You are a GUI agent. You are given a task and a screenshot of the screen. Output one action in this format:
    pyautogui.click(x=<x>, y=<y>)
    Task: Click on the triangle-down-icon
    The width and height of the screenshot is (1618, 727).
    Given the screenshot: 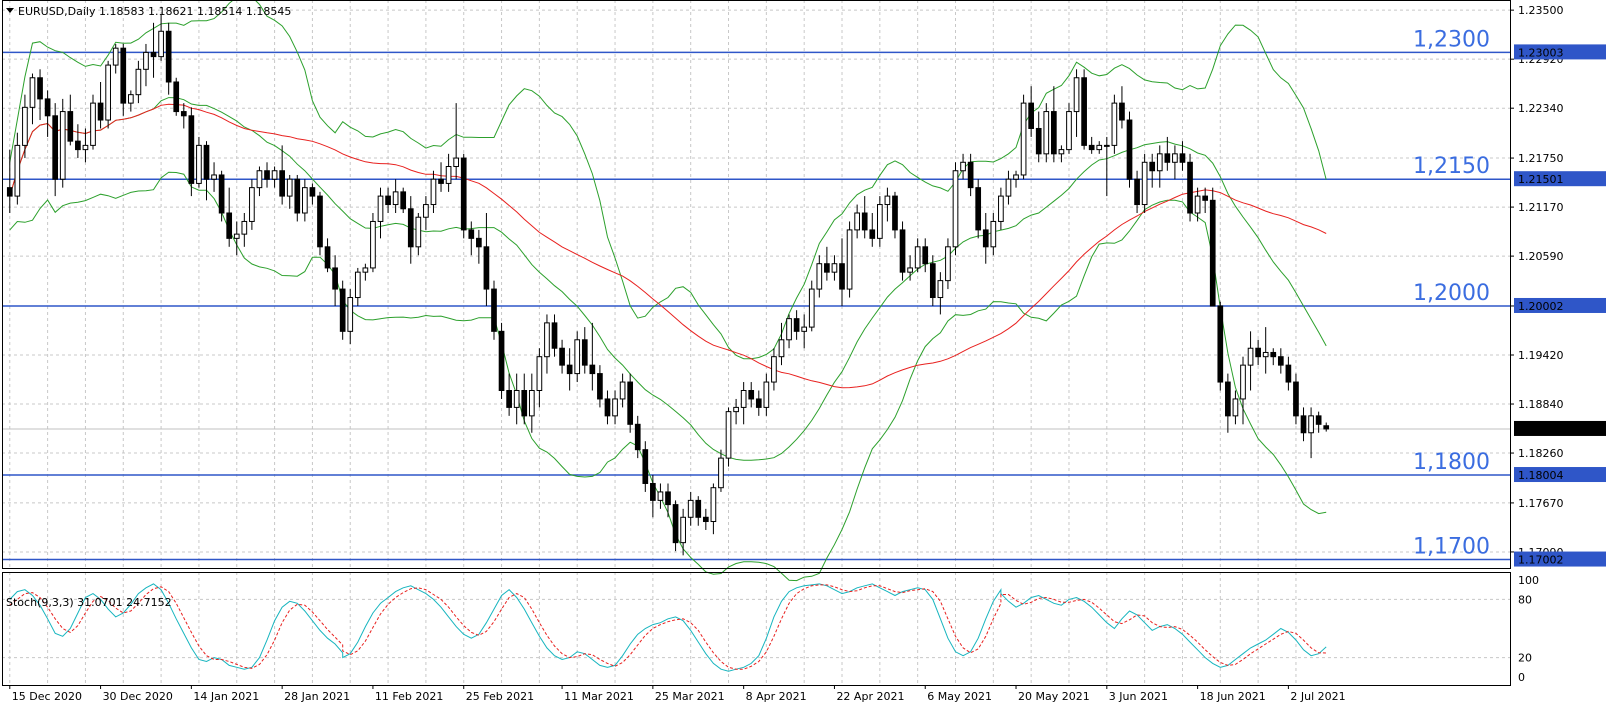 What is the action you would take?
    pyautogui.click(x=10, y=10)
    